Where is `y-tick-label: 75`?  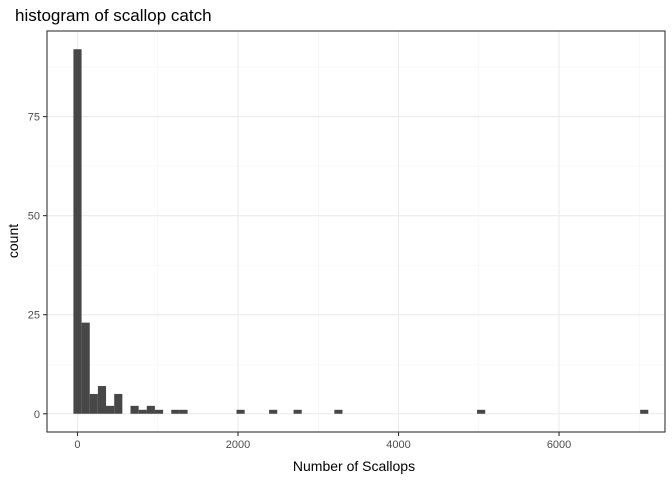
y-tick-label: 75 is located at coordinates (34, 118).